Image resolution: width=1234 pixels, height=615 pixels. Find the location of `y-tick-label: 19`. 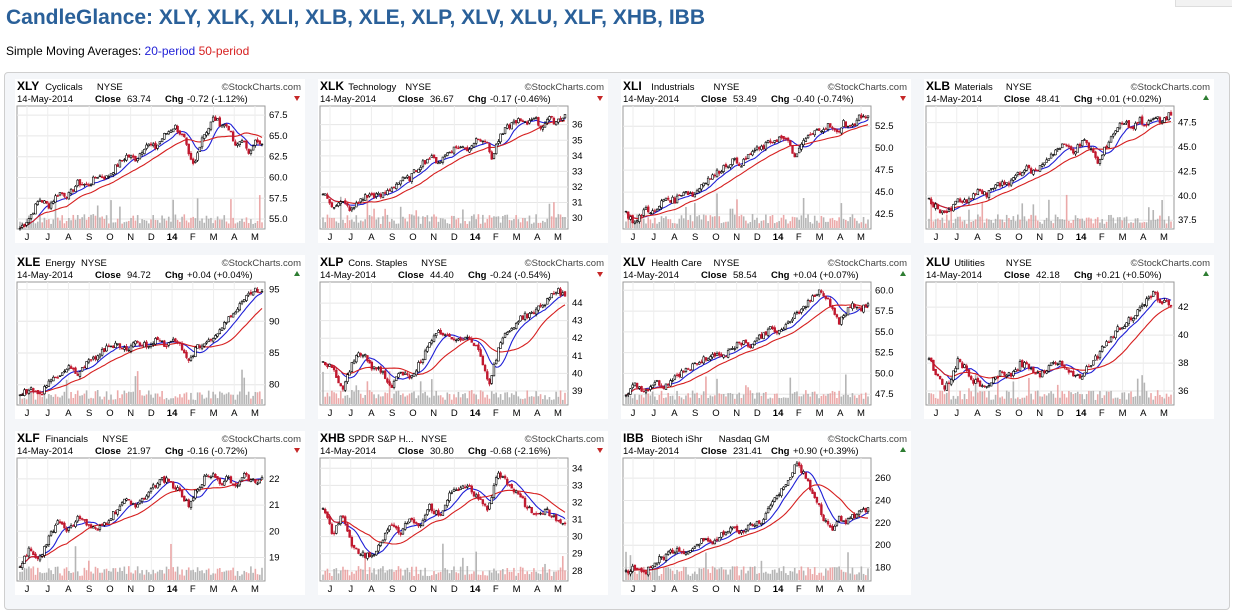

y-tick-label: 19 is located at coordinates (274, 557).